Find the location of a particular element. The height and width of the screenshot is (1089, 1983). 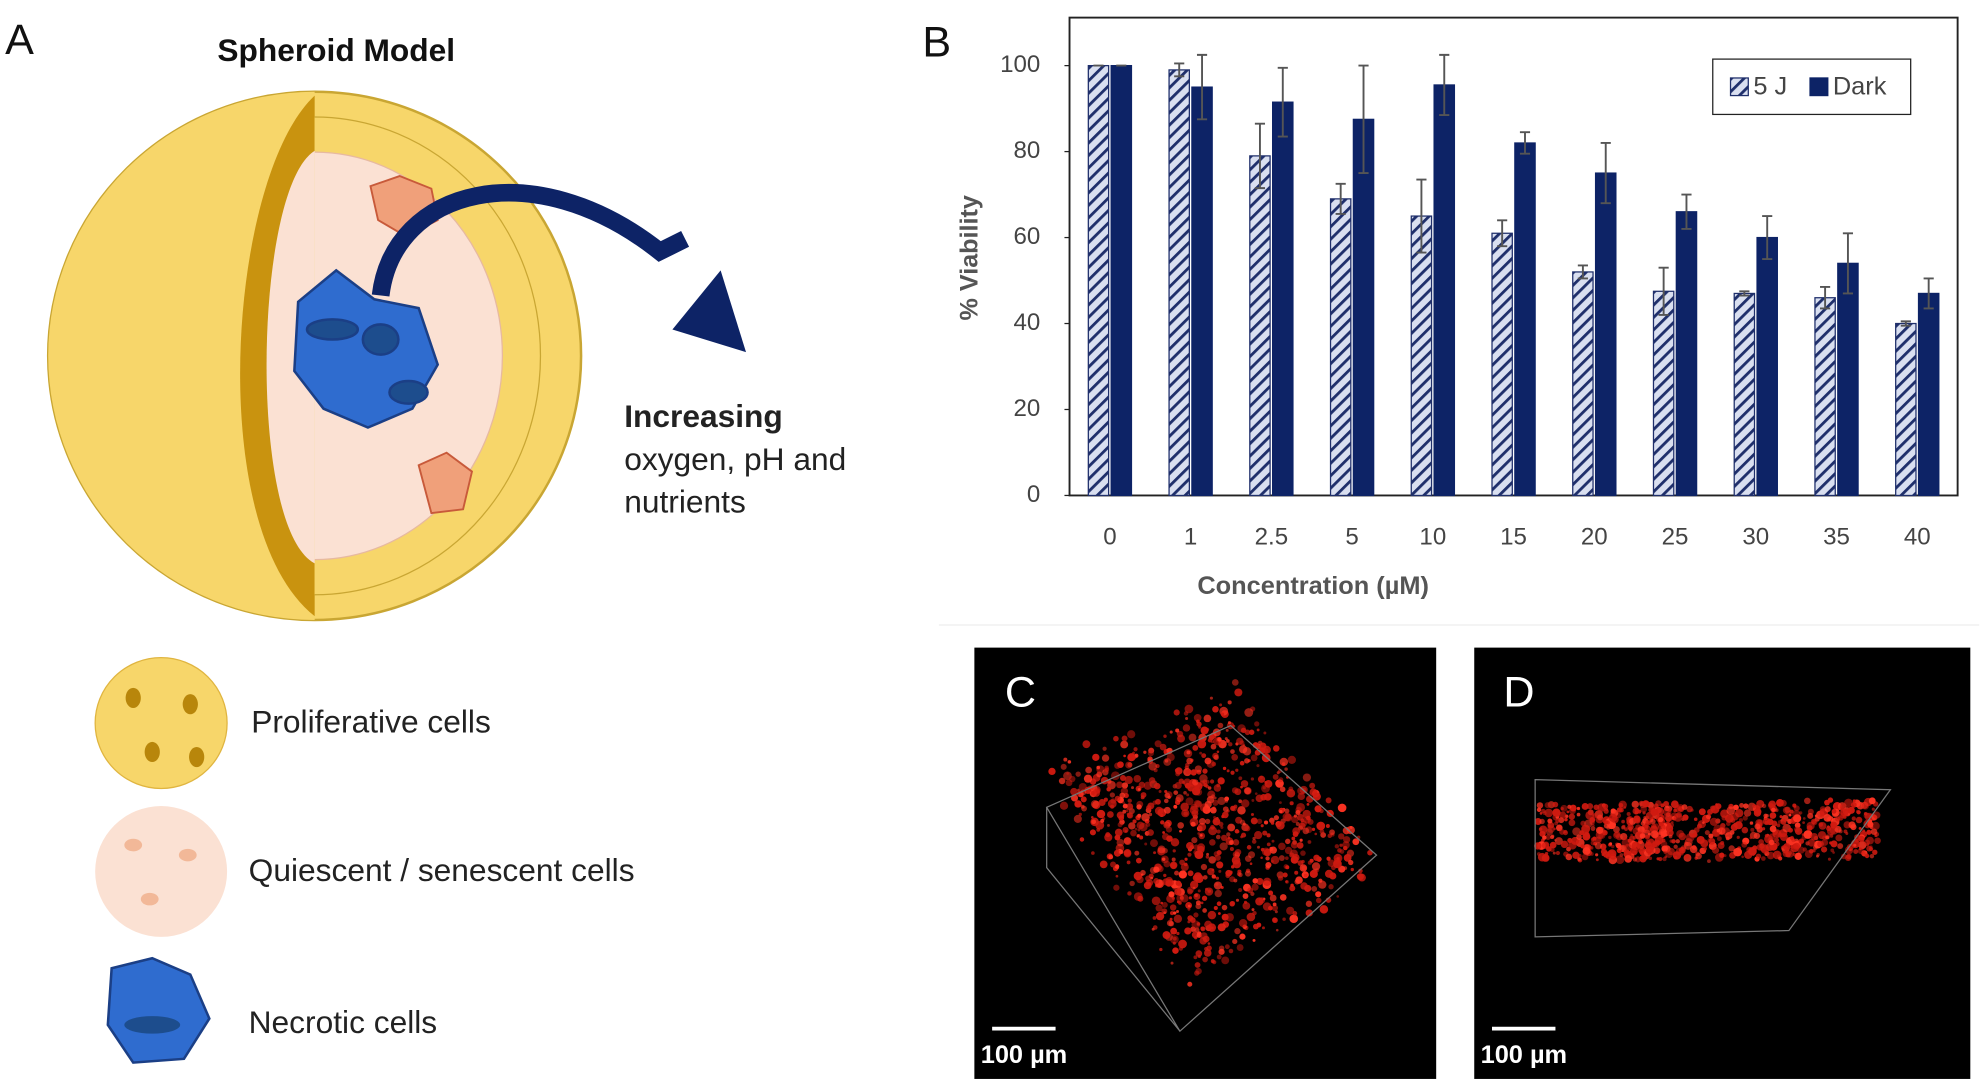

arrow-text: oxygen, pH and is located at coordinates (735, 459).